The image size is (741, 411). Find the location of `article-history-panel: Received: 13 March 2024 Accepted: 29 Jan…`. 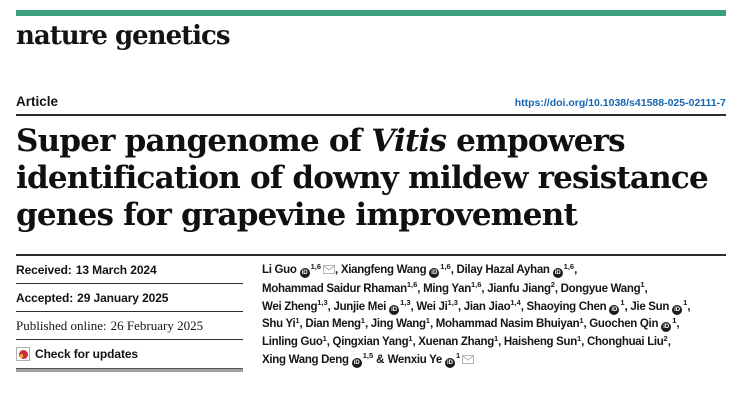

article-history-panel: Received: 13 March 2024 Accepted: 29 Jan… is located at coordinates (129, 314).